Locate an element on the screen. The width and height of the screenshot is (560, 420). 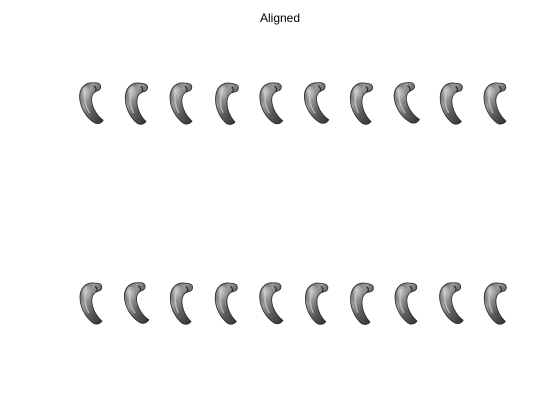
bottom-row is located at coordinates (280, 304).